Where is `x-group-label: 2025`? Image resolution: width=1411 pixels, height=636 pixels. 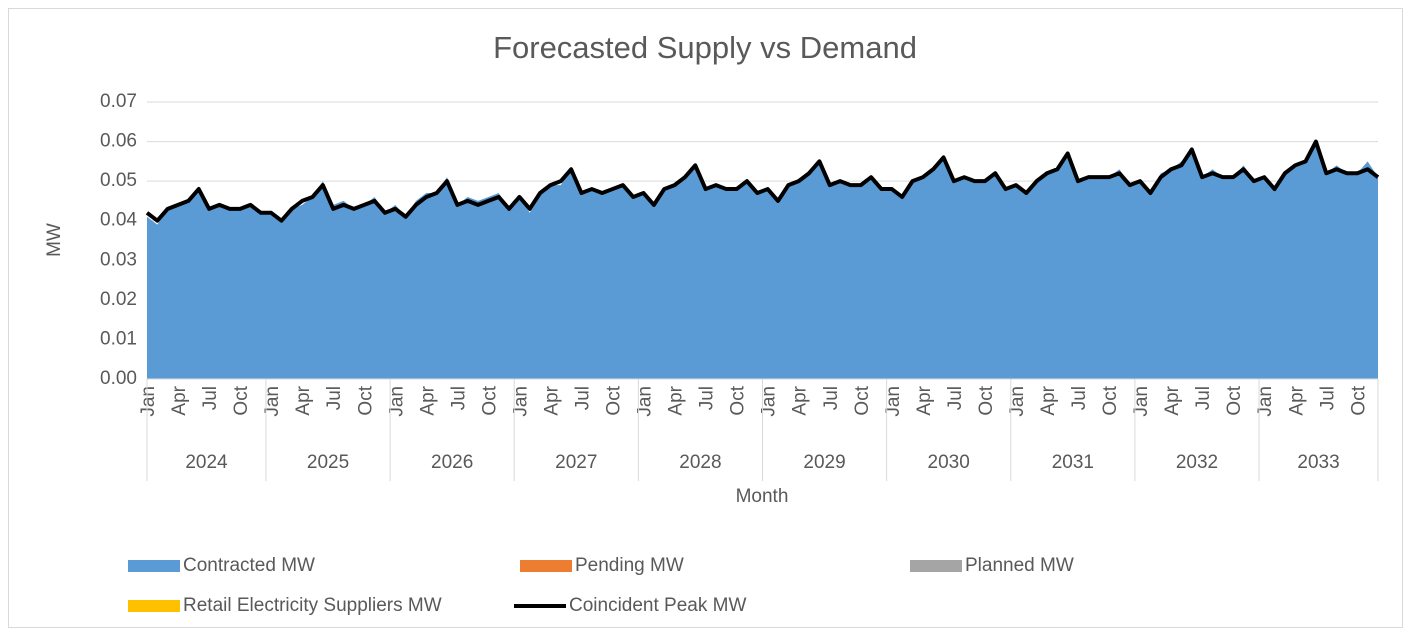 x-group-label: 2025 is located at coordinates (328, 462).